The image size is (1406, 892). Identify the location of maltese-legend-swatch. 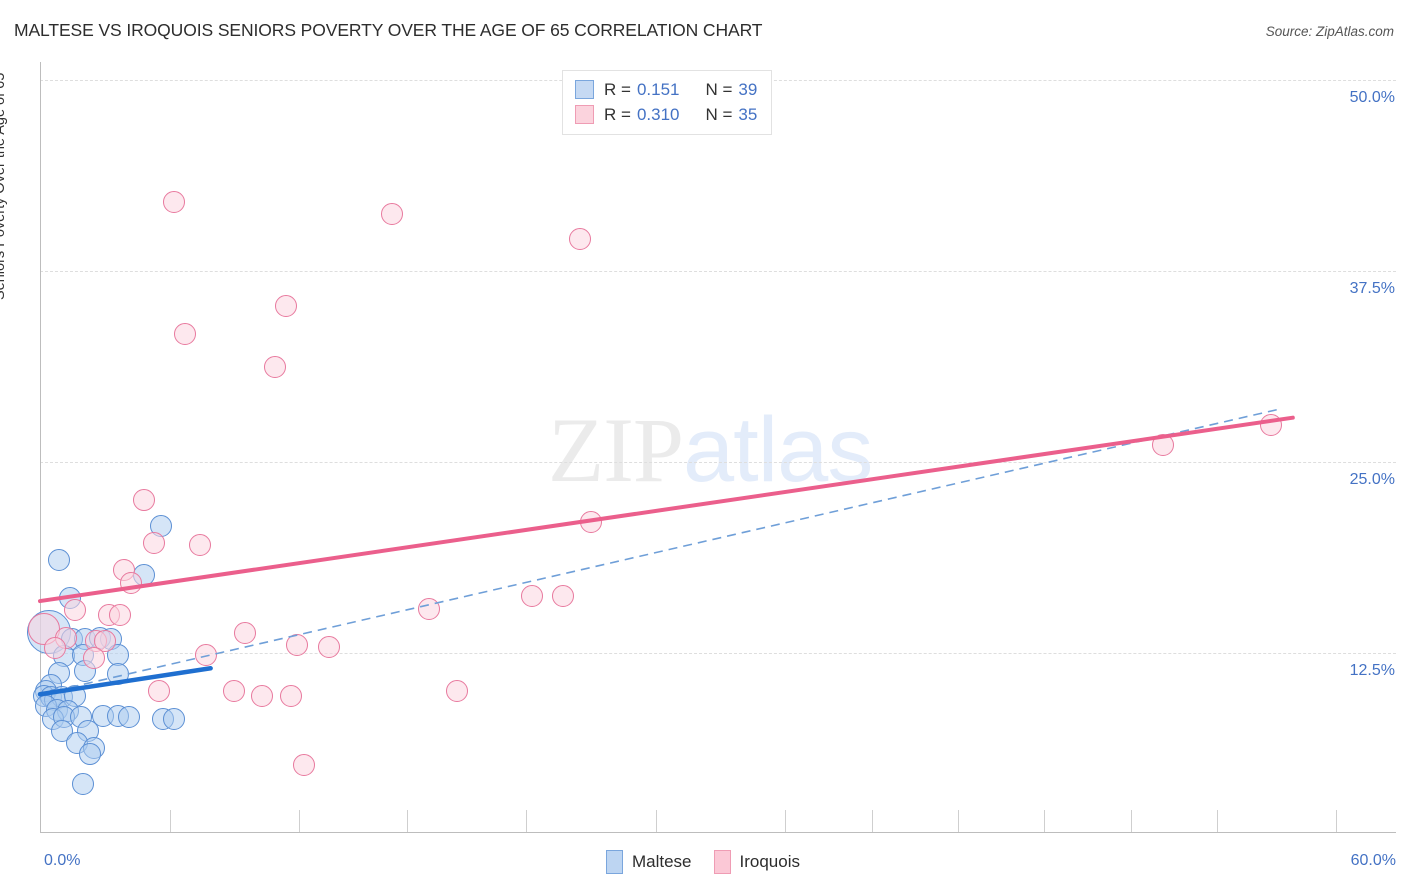
(614, 862).